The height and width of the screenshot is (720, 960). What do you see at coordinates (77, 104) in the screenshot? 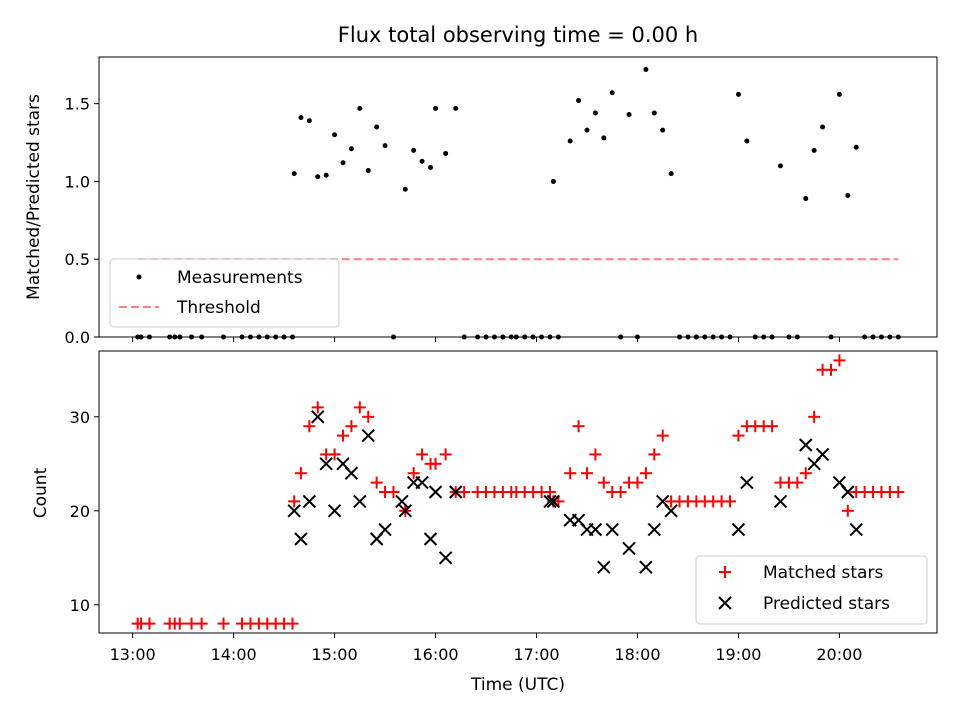
I see `top-y-tick-label: 1.5` at bounding box center [77, 104].